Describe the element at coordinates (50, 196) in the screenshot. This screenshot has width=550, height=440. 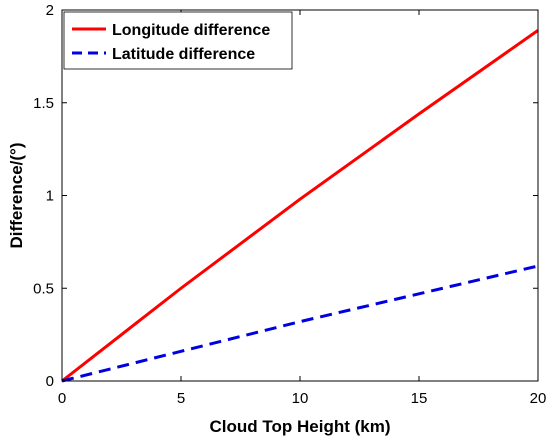
I see `y-tick-label: 1` at that location.